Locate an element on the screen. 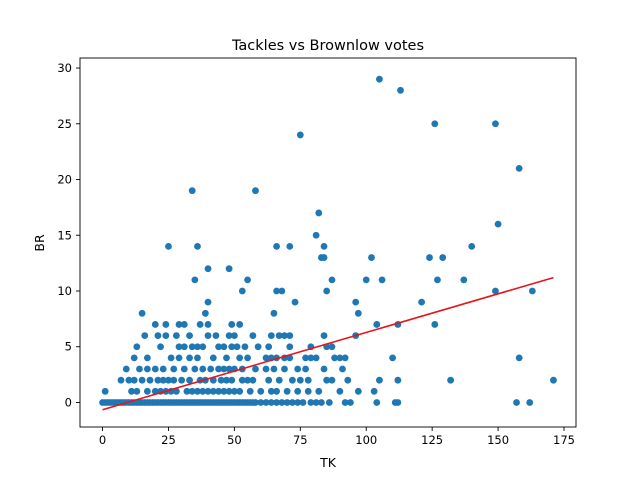  y-tick-label: 10 is located at coordinates (64, 291).